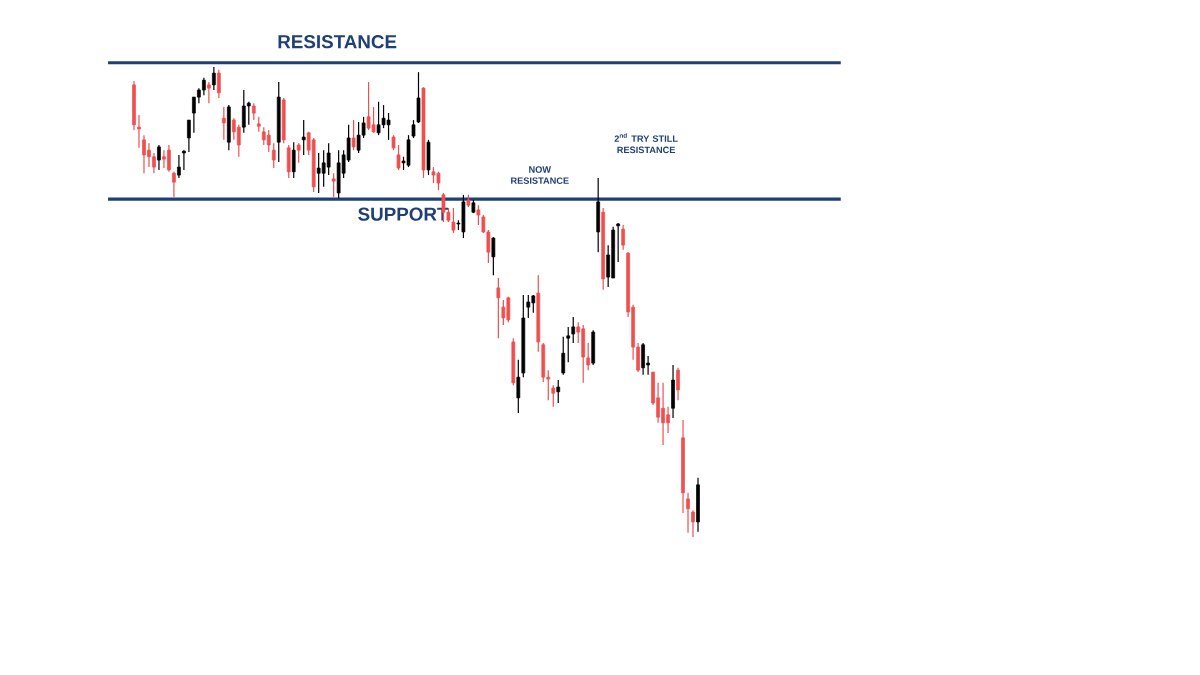  What do you see at coordinates (646, 143) in the screenshot?
I see `annotation: 2$^{nd}$ TRY STILL RESISTANCE` at bounding box center [646, 143].